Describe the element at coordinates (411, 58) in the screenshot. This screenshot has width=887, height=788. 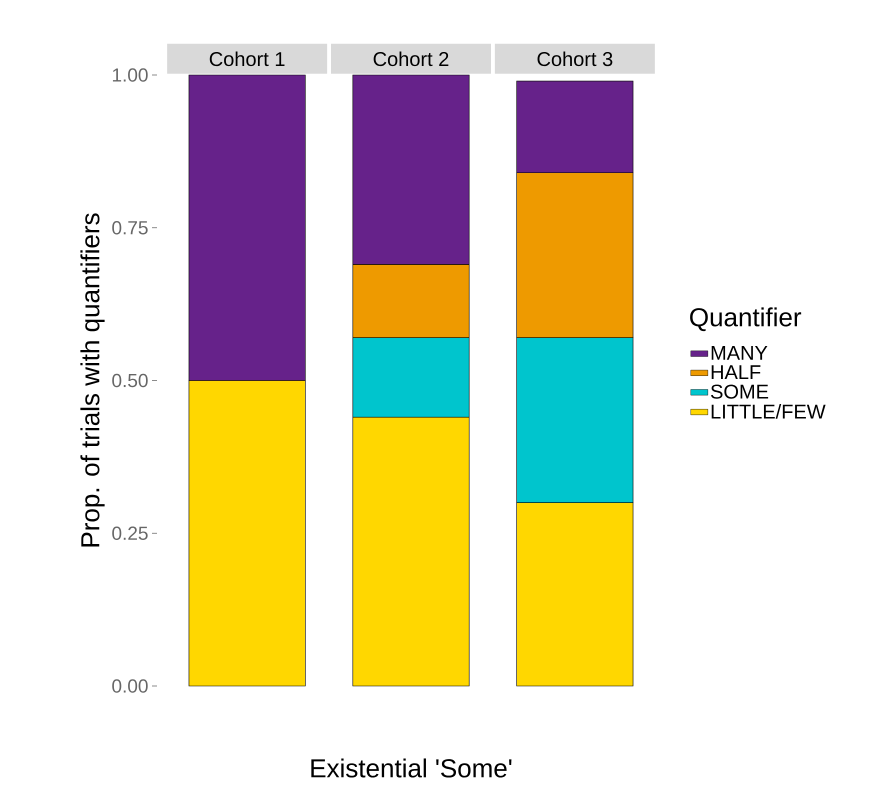
I see `x-tick-label: Cohort 2` at that location.